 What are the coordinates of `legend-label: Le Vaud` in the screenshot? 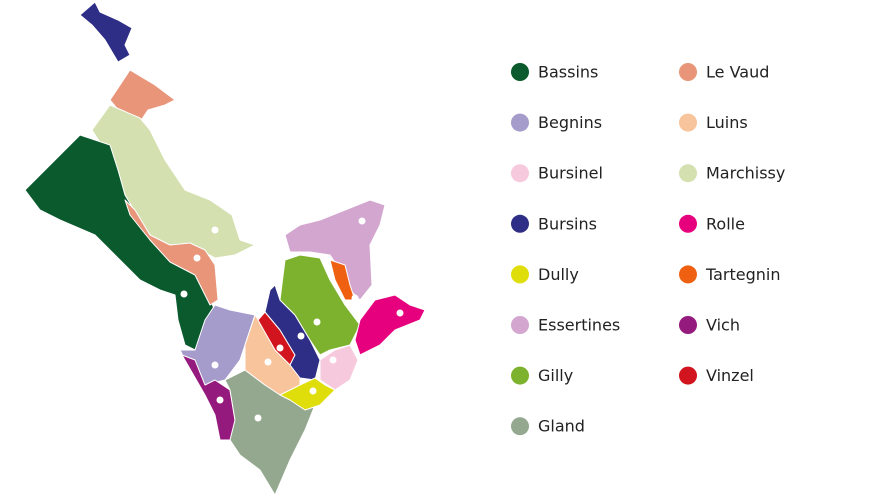 It's located at (737, 72).